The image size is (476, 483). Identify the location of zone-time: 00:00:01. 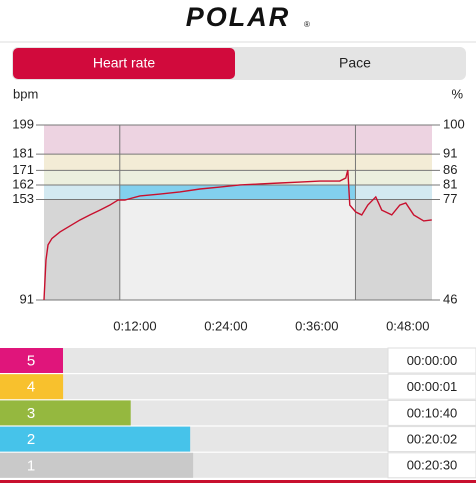
(432, 386).